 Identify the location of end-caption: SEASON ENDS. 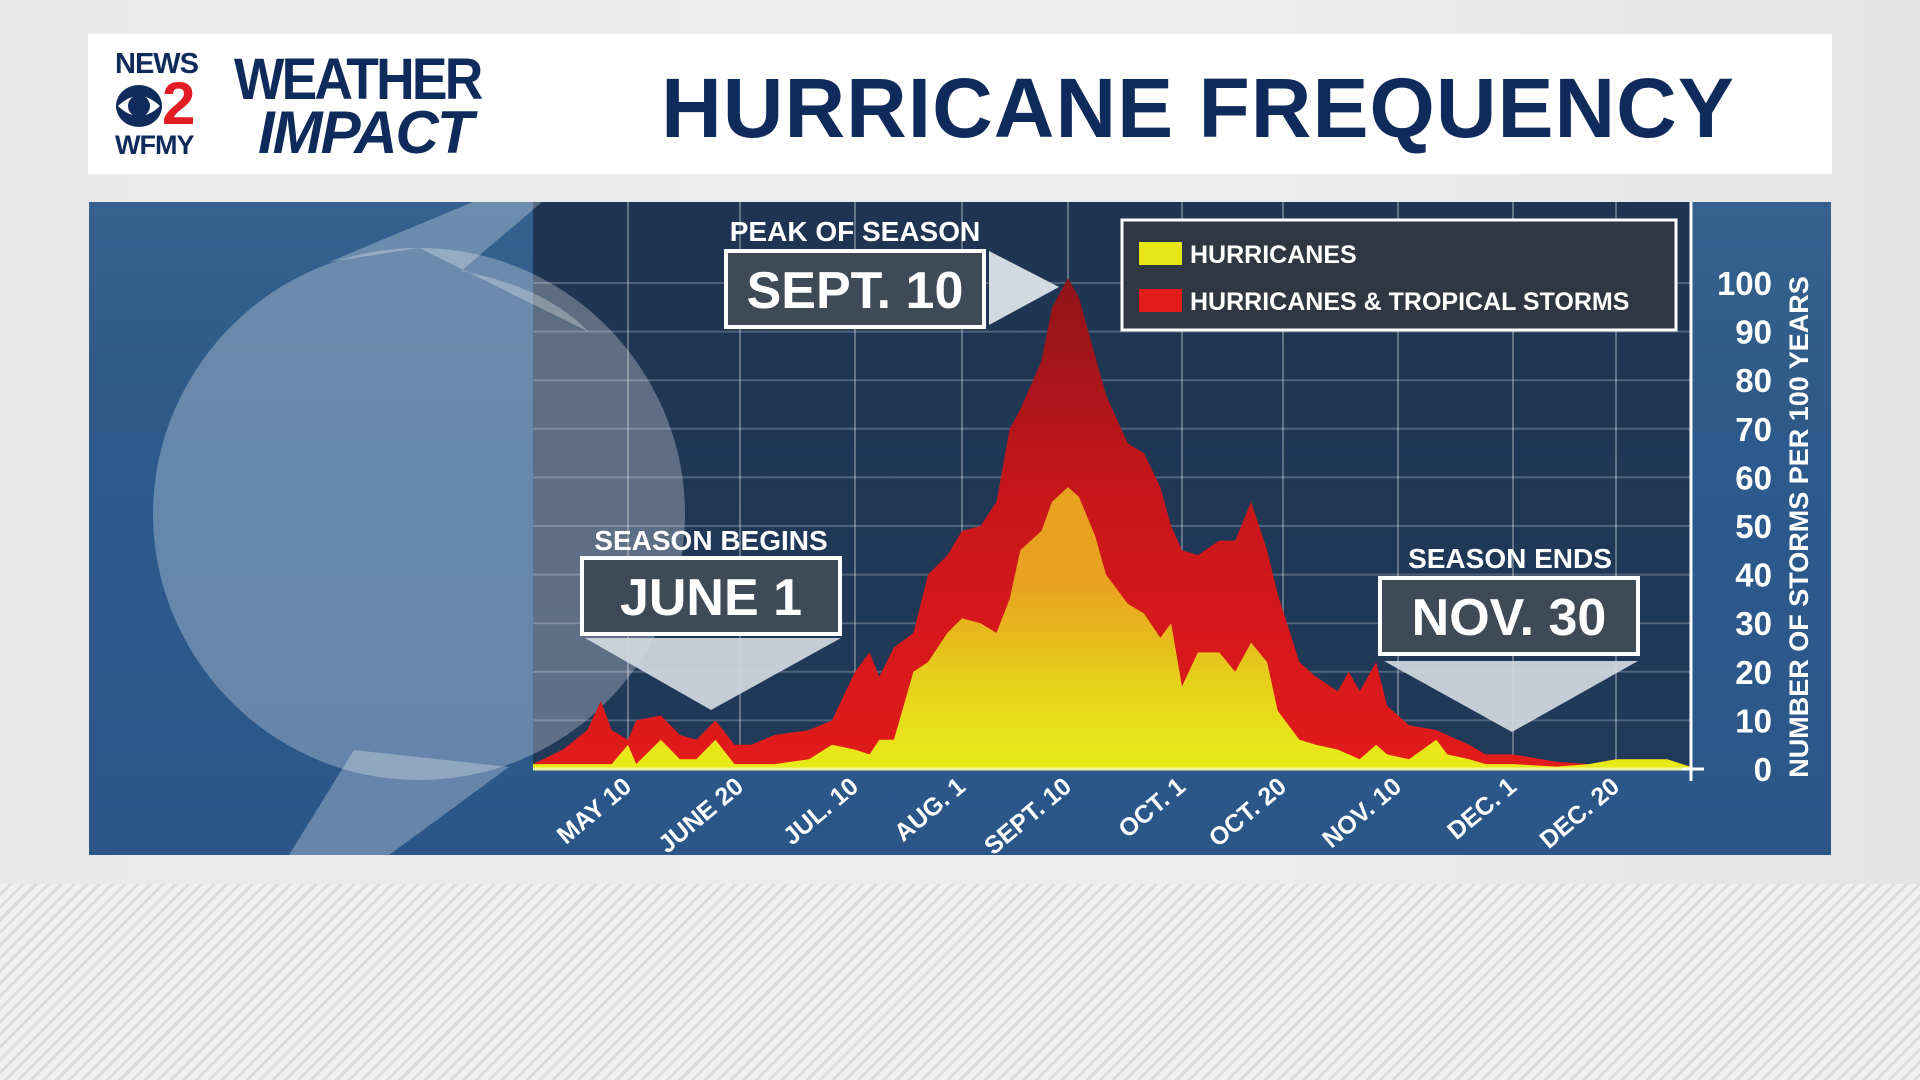
(1510, 558).